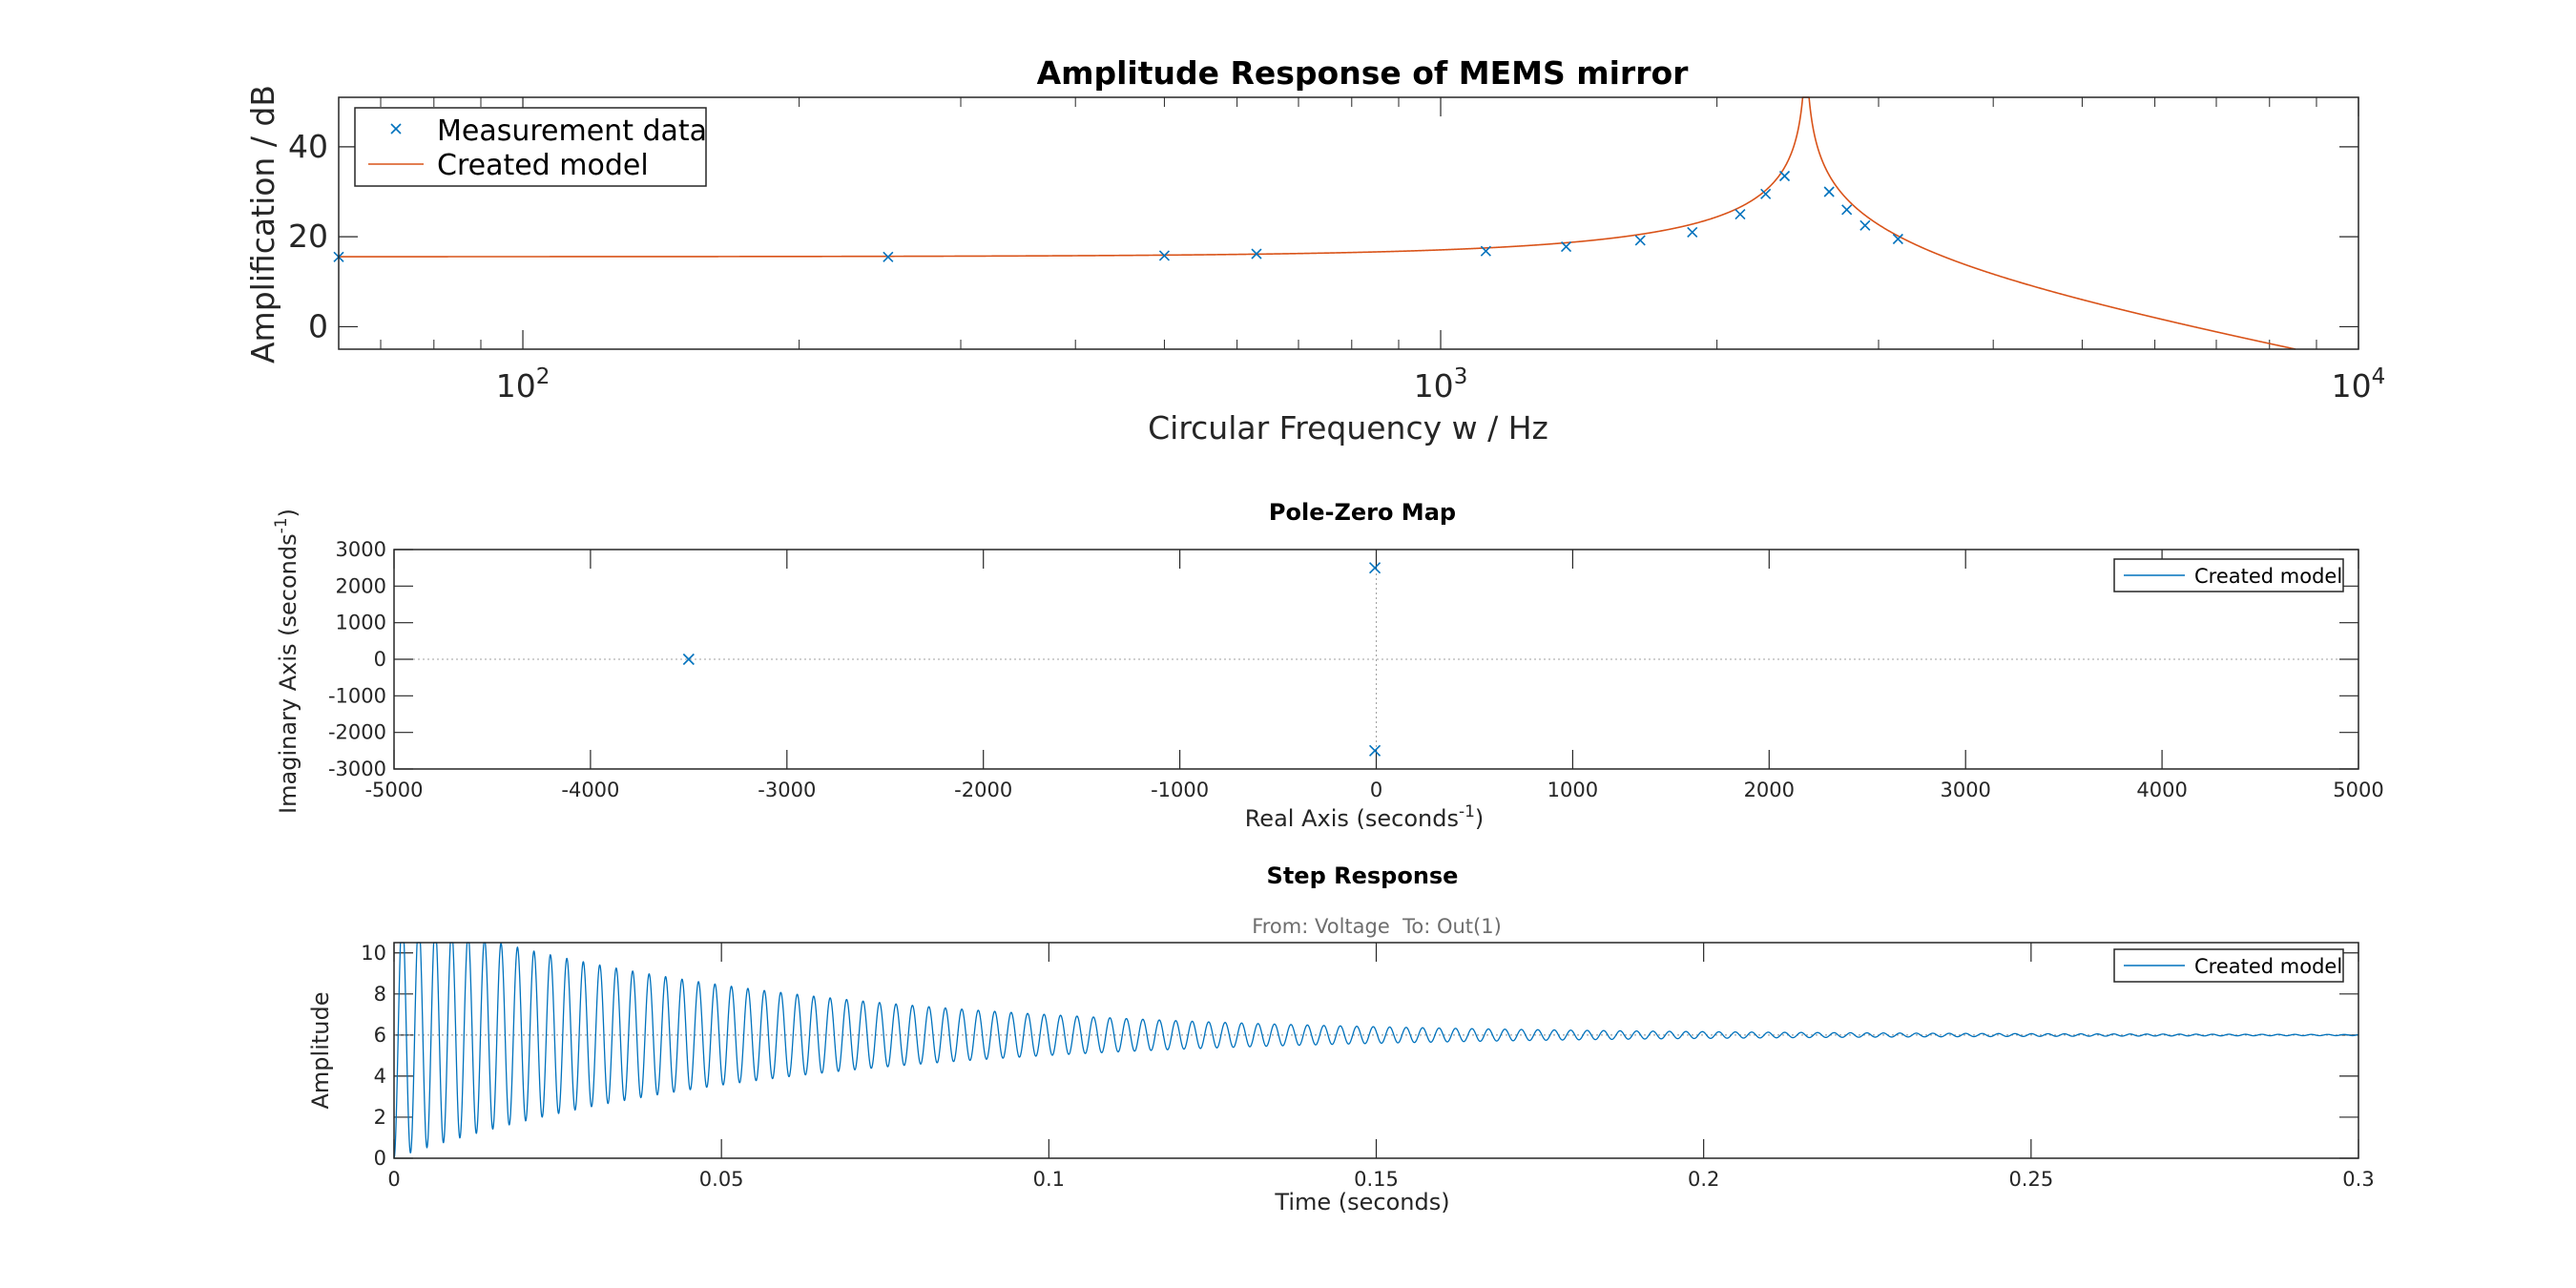 The height and width of the screenshot is (1288, 2576). What do you see at coordinates (262, 224) in the screenshot?
I see `y-axis-label: Amplification / dB` at bounding box center [262, 224].